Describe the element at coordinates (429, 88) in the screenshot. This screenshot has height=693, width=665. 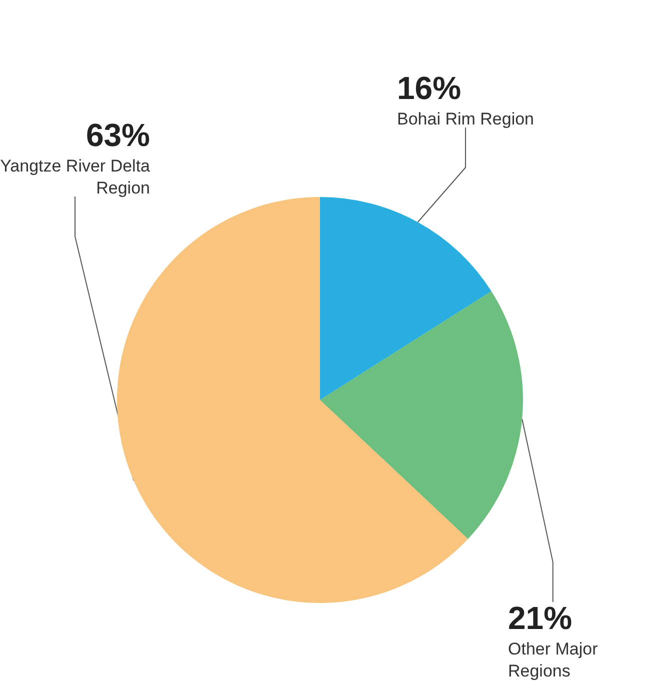
I see `data-label: 16%` at that location.